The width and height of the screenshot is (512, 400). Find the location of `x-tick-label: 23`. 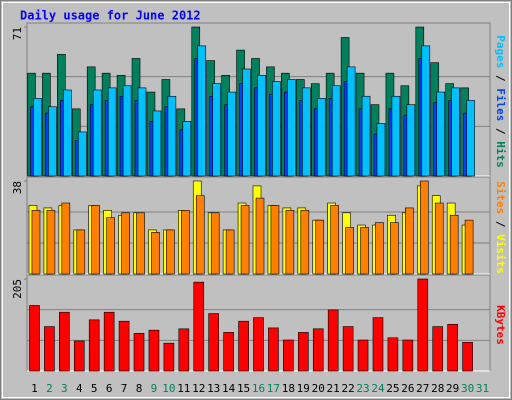

x-tick-label: 23 is located at coordinates (362, 388).